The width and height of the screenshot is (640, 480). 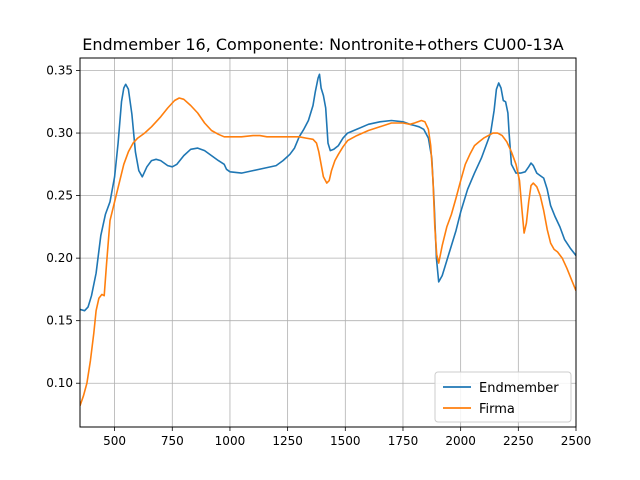 I want to click on x-tick-label: 2250, so click(x=518, y=441).